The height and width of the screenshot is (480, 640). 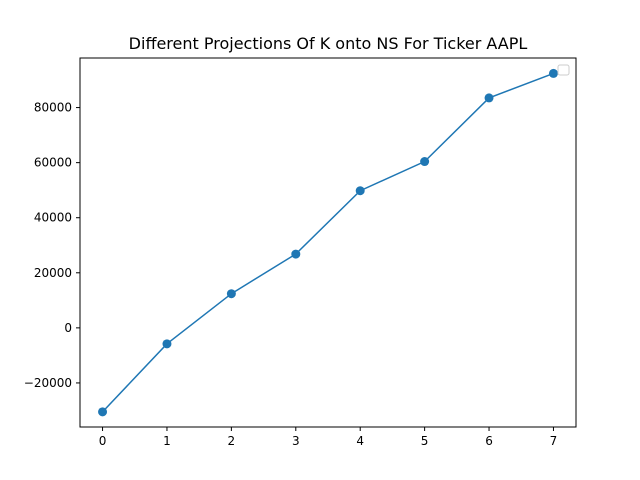 What do you see at coordinates (328, 437) in the screenshot?
I see `x-axis: 0 1 2 3 4 5 6 7` at bounding box center [328, 437].